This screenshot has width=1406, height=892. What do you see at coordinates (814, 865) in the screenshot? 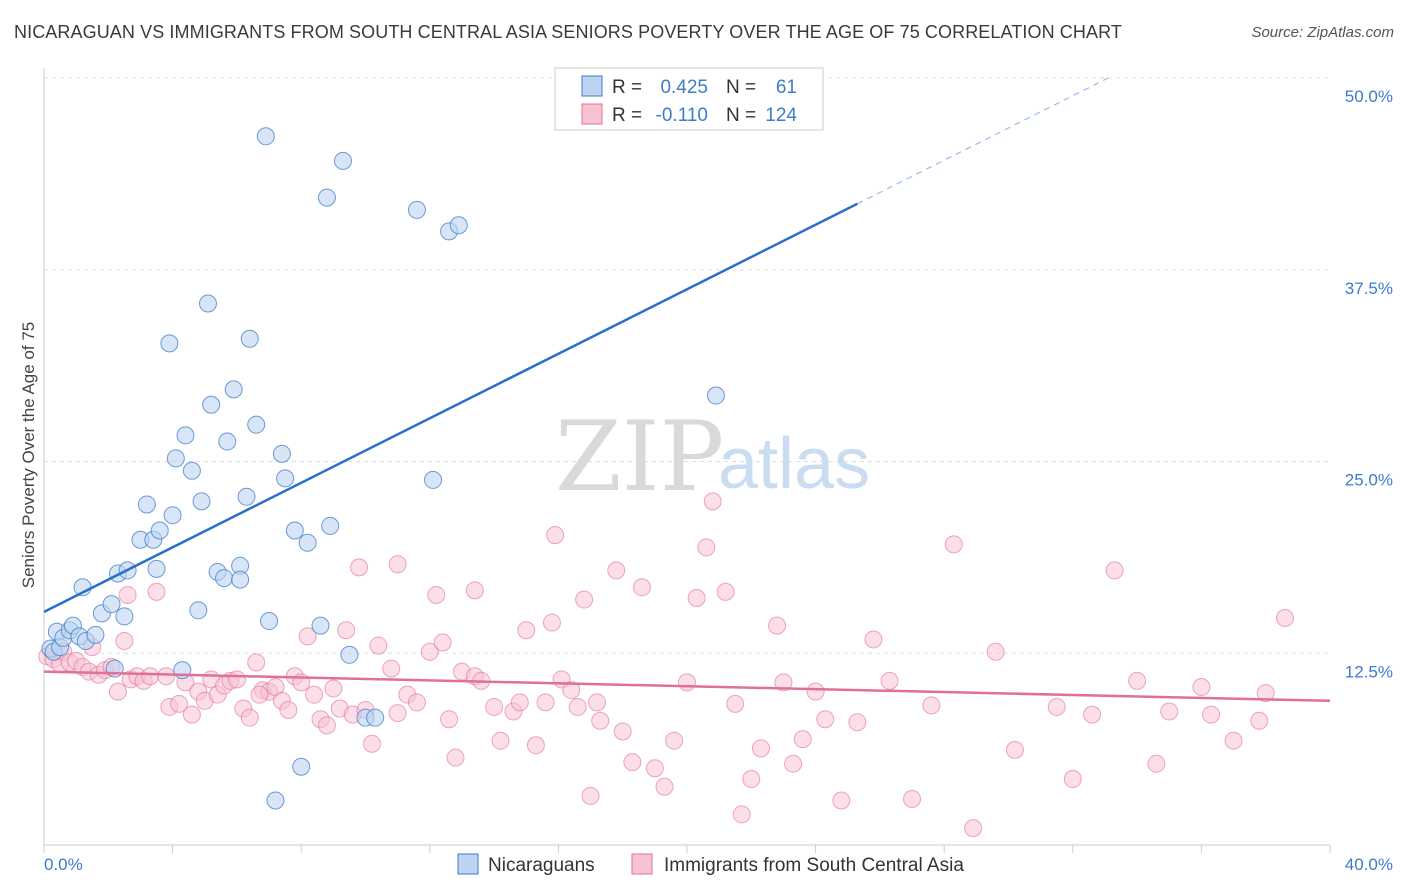
I see `bottom-legend-label-immigrants: Immigrants from South Central Asia` at bounding box center [814, 865].